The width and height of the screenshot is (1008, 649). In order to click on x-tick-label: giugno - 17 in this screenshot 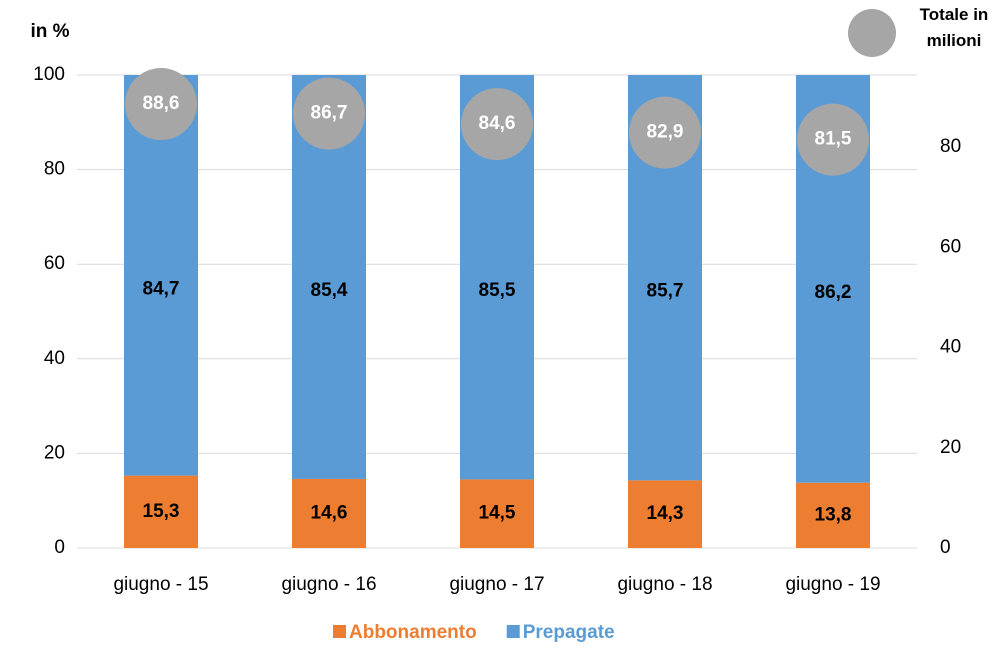, I will do `click(496, 584)`.